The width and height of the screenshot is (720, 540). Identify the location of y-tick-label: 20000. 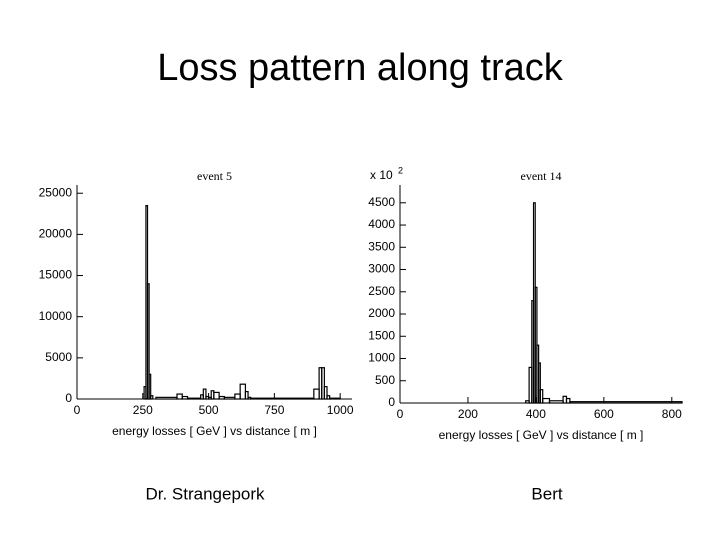
(56, 234).